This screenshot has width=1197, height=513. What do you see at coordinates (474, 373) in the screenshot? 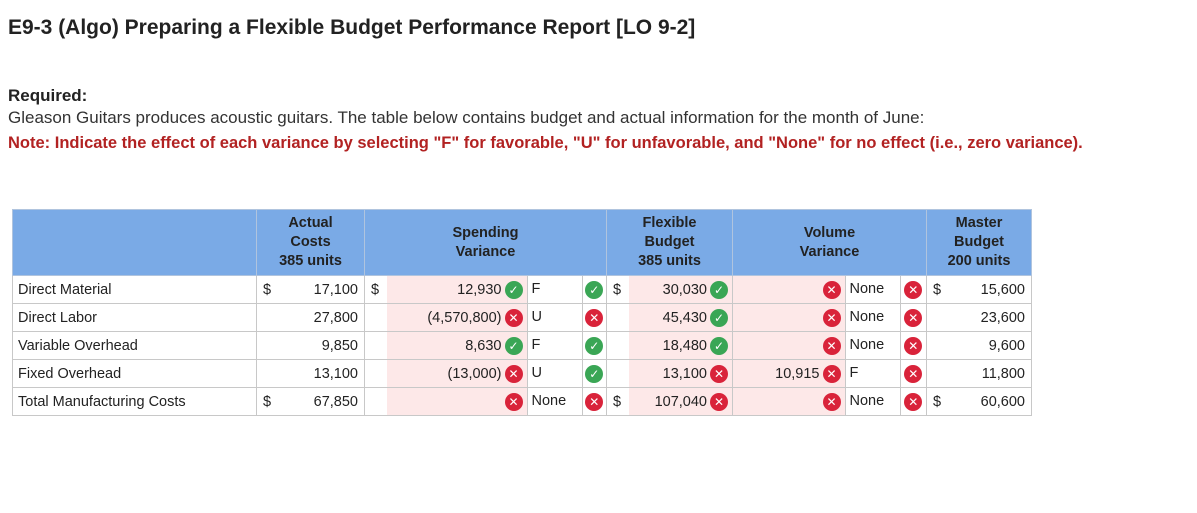
I see `spending-variance-input: (13,000)` at bounding box center [474, 373].